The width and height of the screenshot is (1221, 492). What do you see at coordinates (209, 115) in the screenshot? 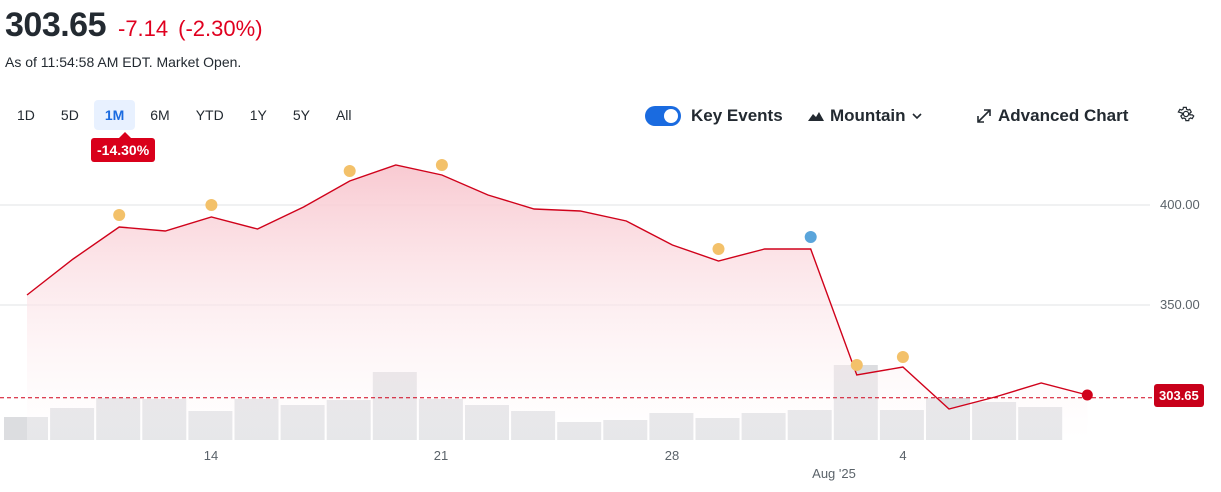
I see `range-ytd: YTD` at bounding box center [209, 115].